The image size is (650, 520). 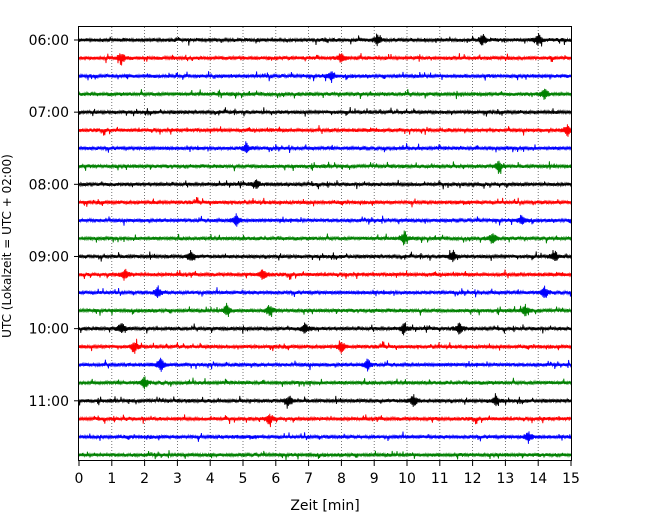 What do you see at coordinates (49, 402) in the screenshot?
I see `y-tick-label-11-00: 11:00` at bounding box center [49, 402].